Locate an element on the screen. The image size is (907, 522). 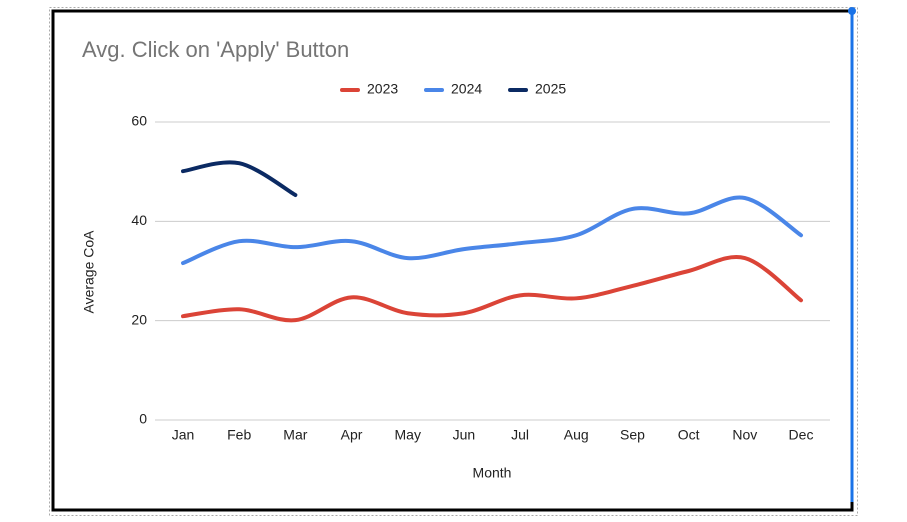
x-tick-label: Aug is located at coordinates (576, 435).